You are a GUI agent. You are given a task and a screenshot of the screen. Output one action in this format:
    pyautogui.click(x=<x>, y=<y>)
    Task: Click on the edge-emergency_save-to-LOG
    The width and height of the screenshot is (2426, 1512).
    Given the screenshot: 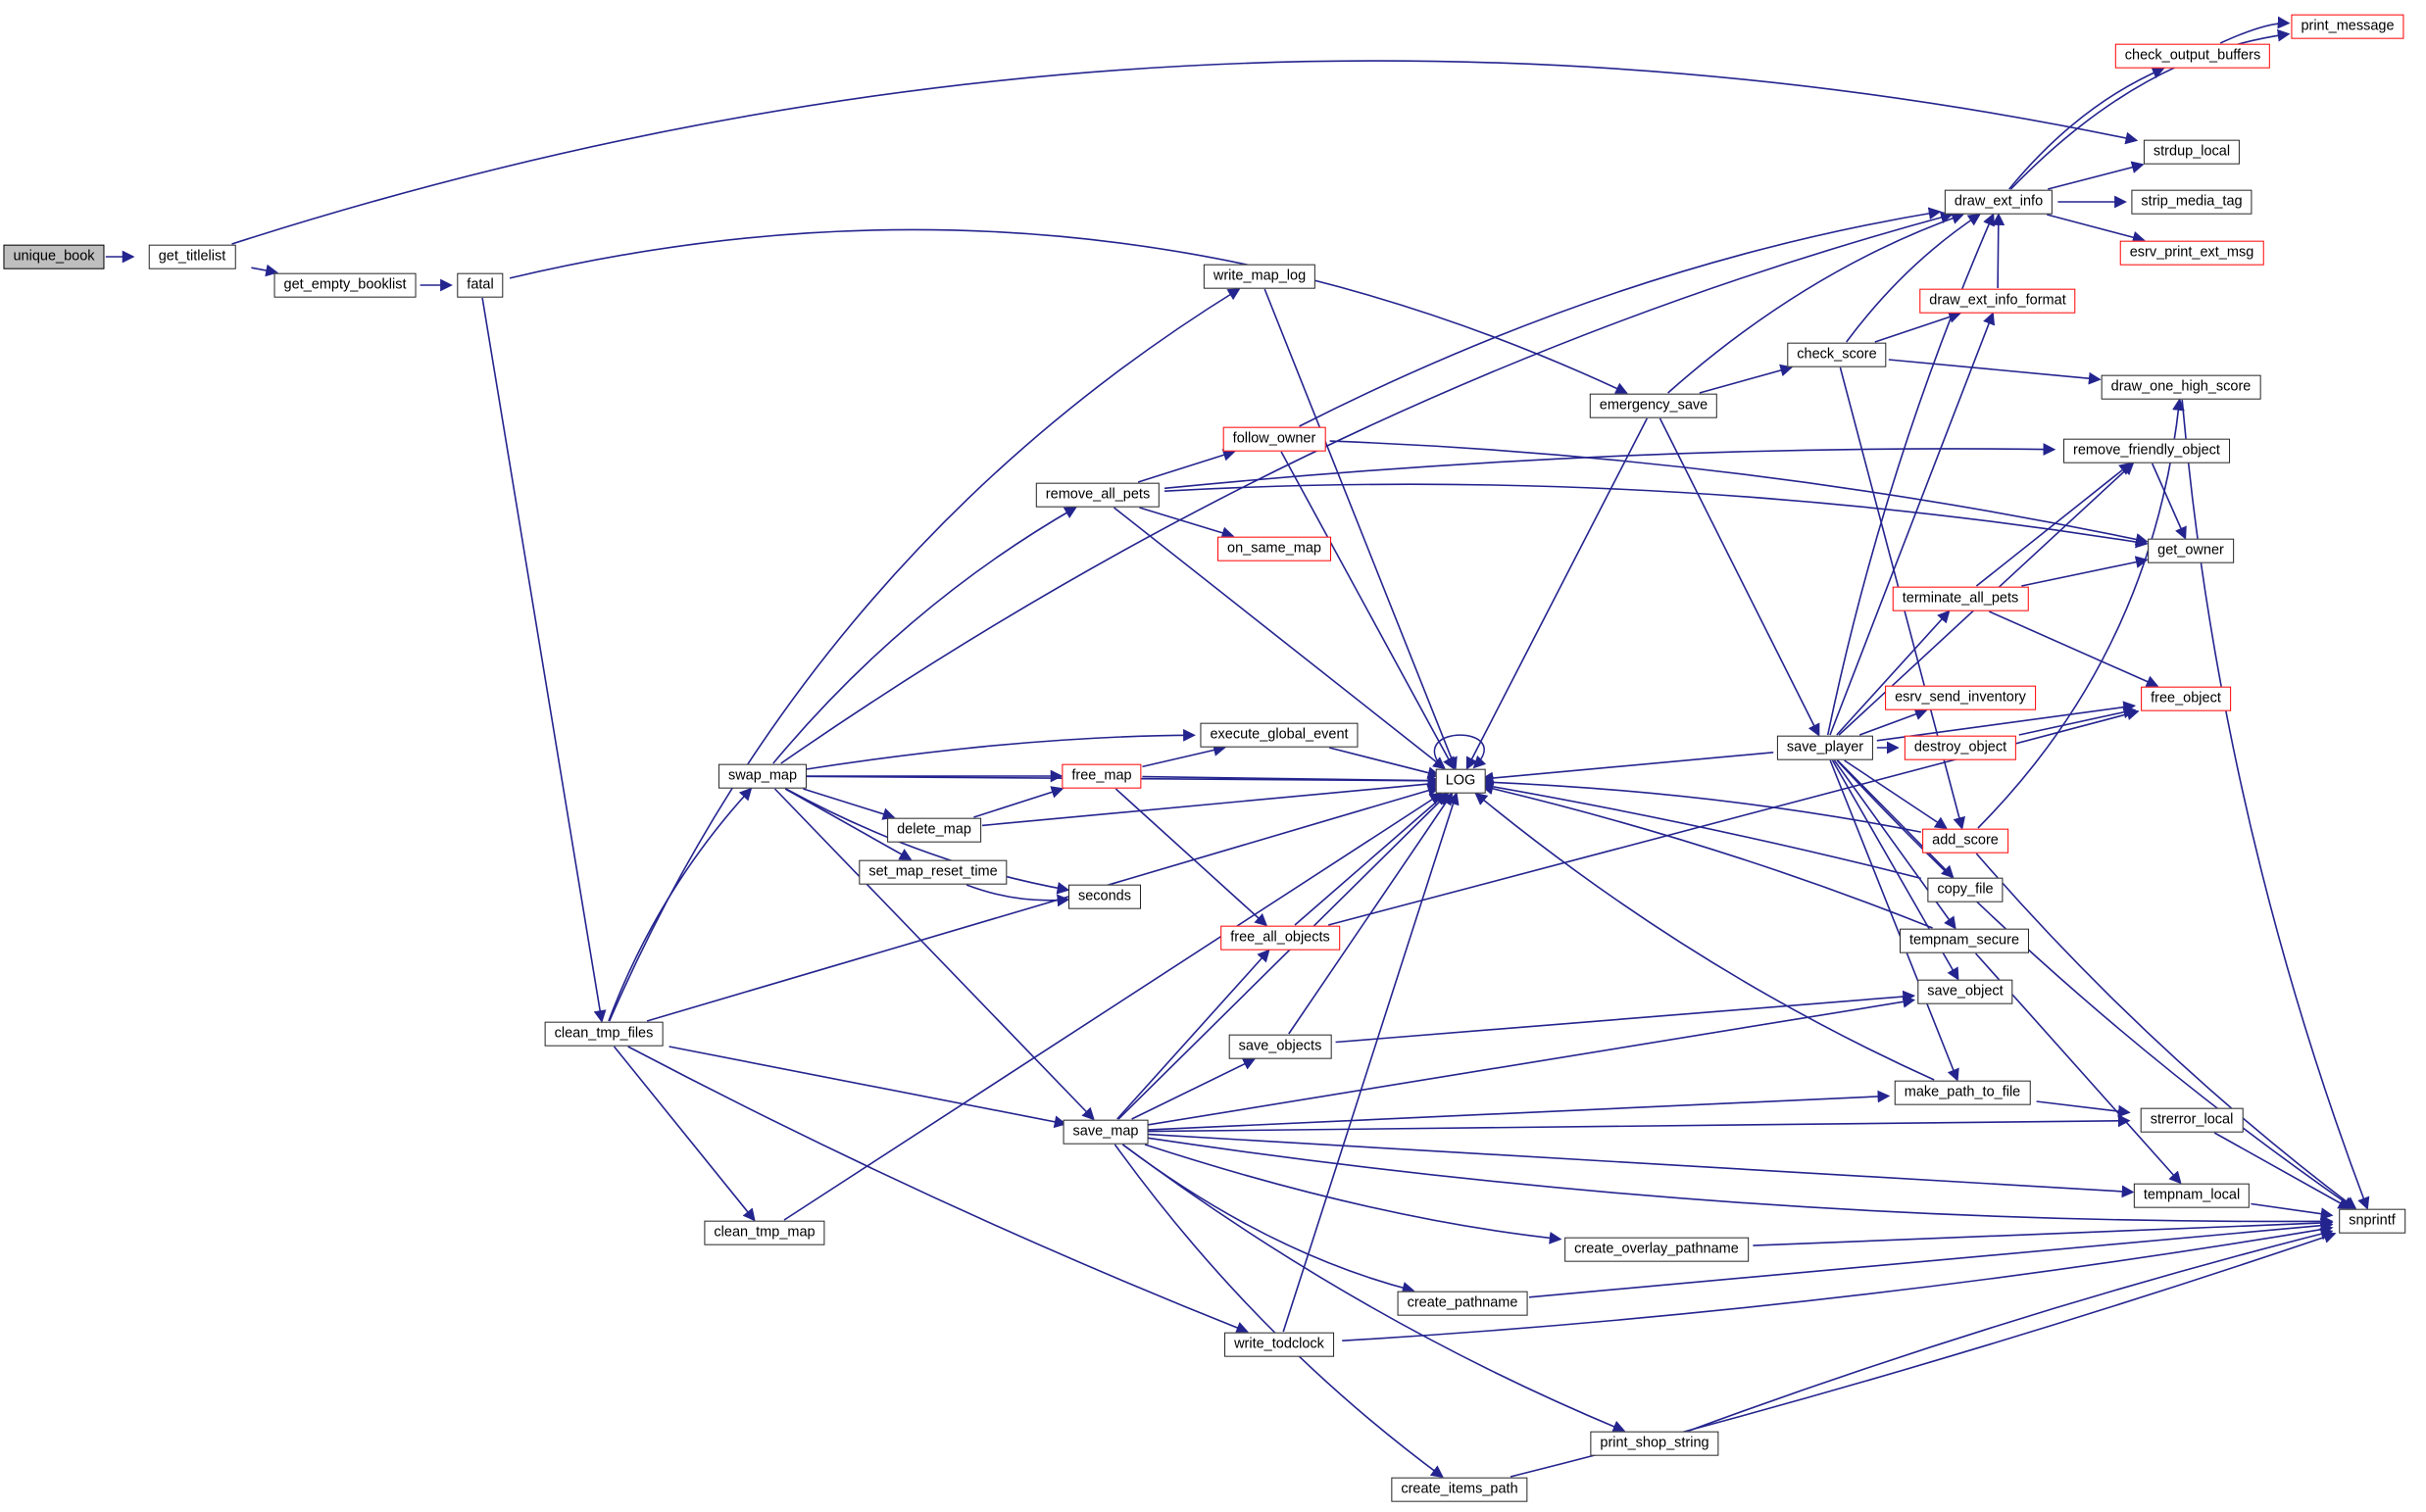 What is the action you would take?
    pyautogui.click(x=1557, y=593)
    